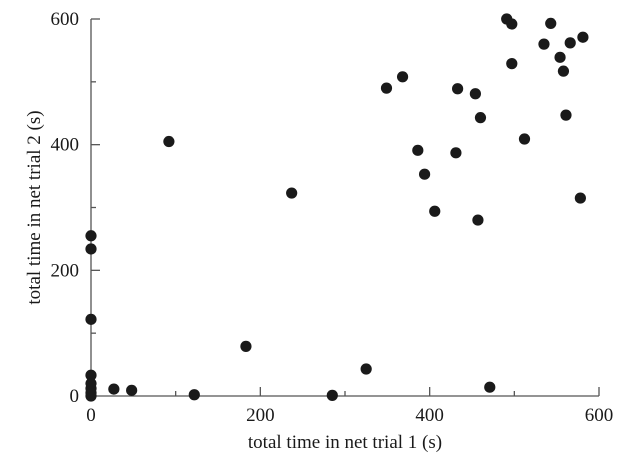 The width and height of the screenshot is (639, 459). What do you see at coordinates (345, 442) in the screenshot?
I see `x-axis-label: total time in net trial 1 (s)` at bounding box center [345, 442].